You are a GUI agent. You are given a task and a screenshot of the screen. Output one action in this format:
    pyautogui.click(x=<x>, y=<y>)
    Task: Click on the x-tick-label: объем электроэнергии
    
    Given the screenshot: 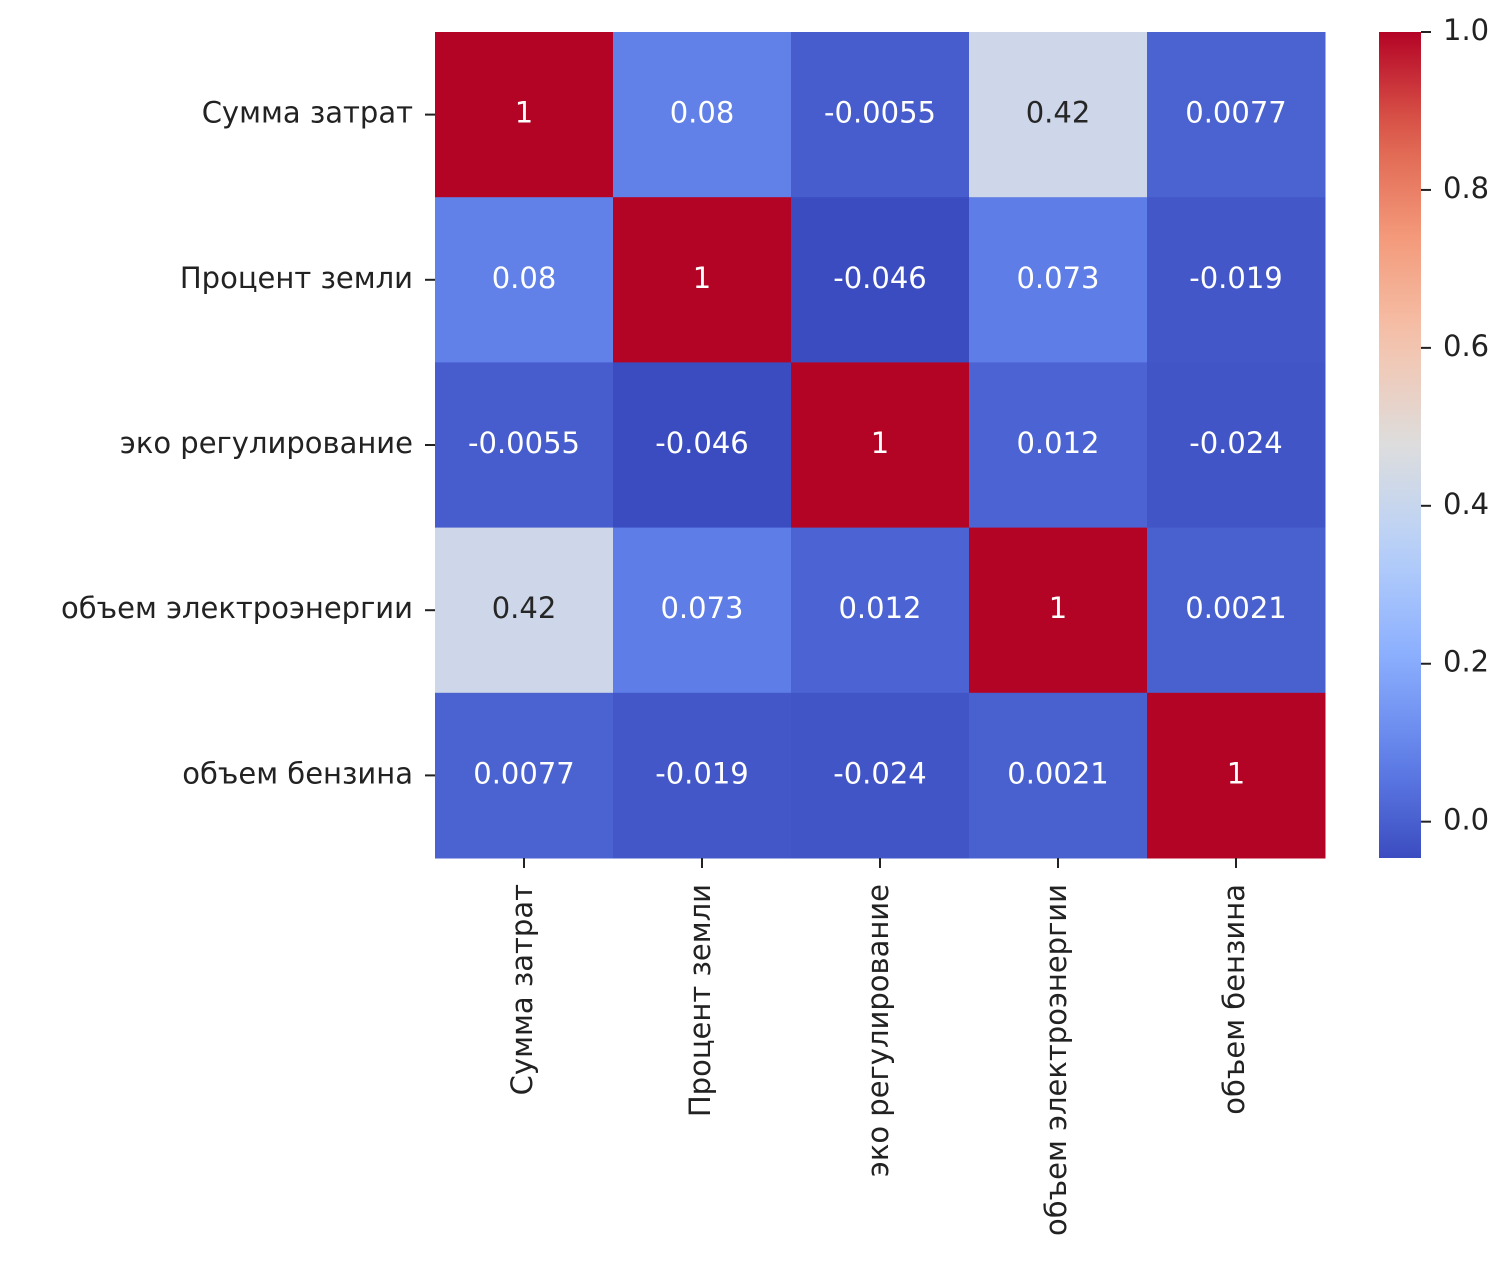 What is the action you would take?
    pyautogui.click(x=1056, y=1060)
    